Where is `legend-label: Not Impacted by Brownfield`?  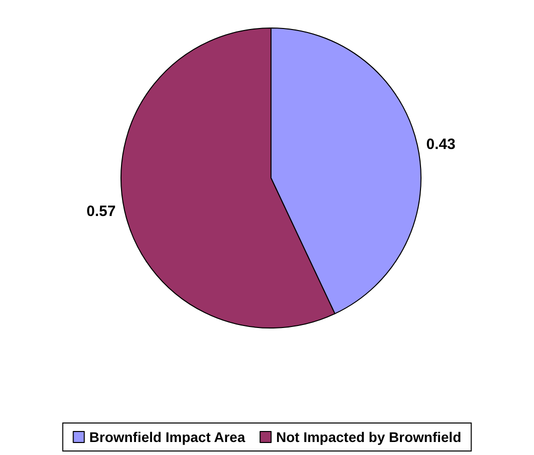
legend-label: Not Impacted by Brownfield is located at coordinates (369, 437).